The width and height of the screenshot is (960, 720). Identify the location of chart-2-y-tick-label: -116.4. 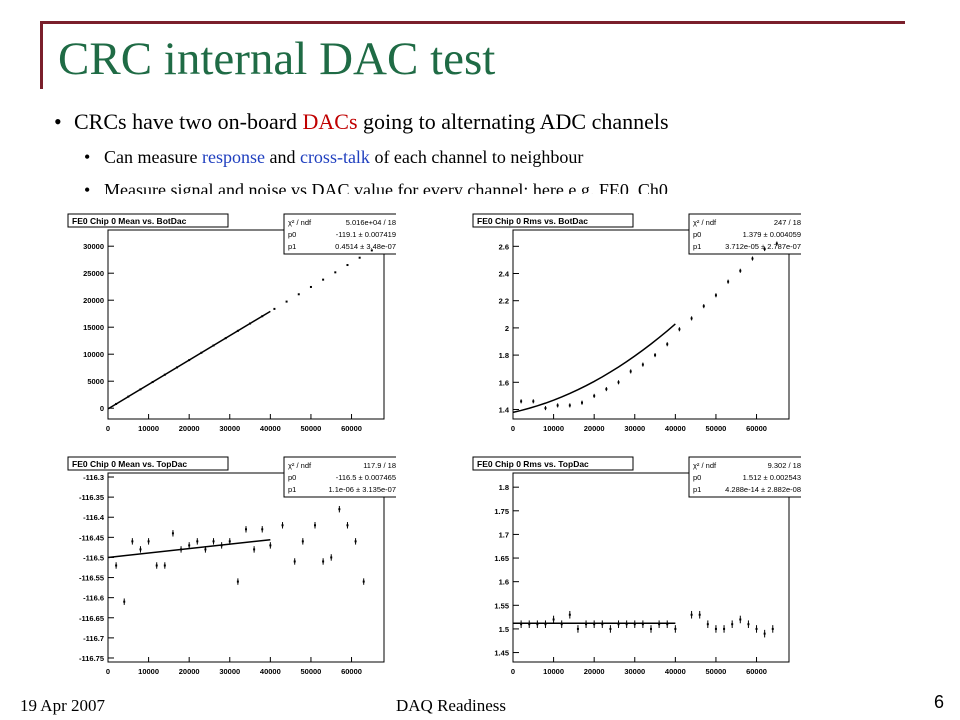
(94, 517).